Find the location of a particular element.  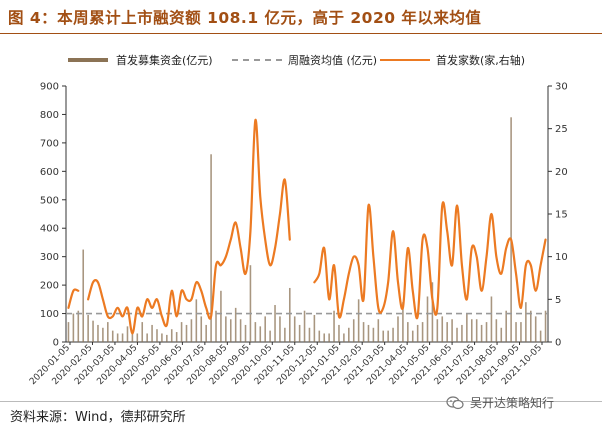

legend-item-line: 首发家数(家,右轴) is located at coordinates (452, 60).